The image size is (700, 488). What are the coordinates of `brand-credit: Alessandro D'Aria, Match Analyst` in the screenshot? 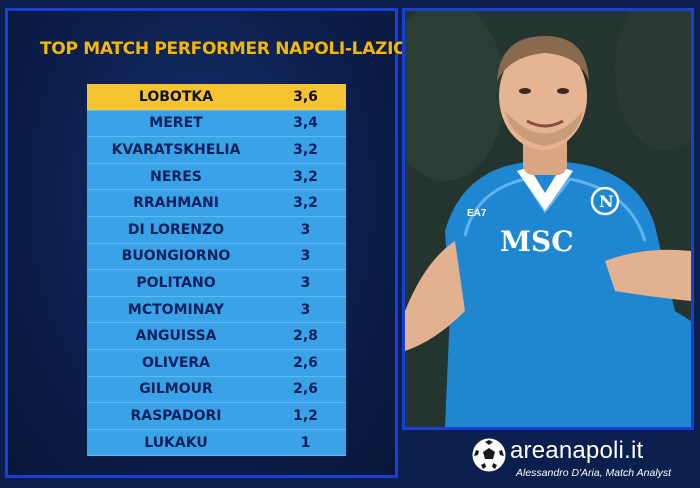 It's located at (594, 473).